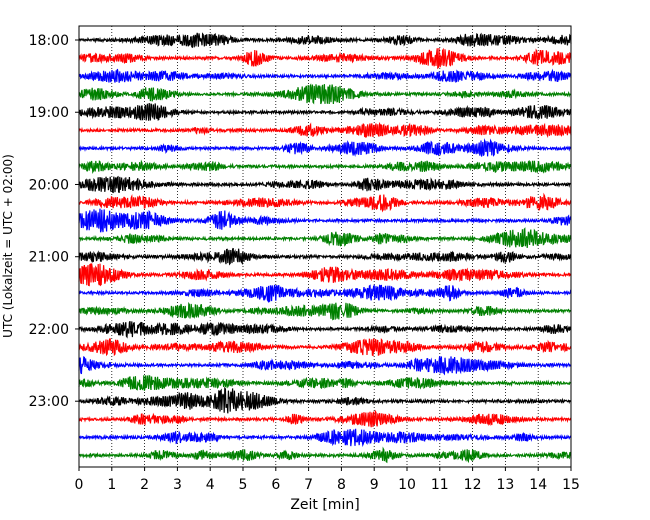 The width and height of the screenshot is (650, 520). Describe the element at coordinates (275, 485) in the screenshot. I see `x-tick-label: 6` at that location.